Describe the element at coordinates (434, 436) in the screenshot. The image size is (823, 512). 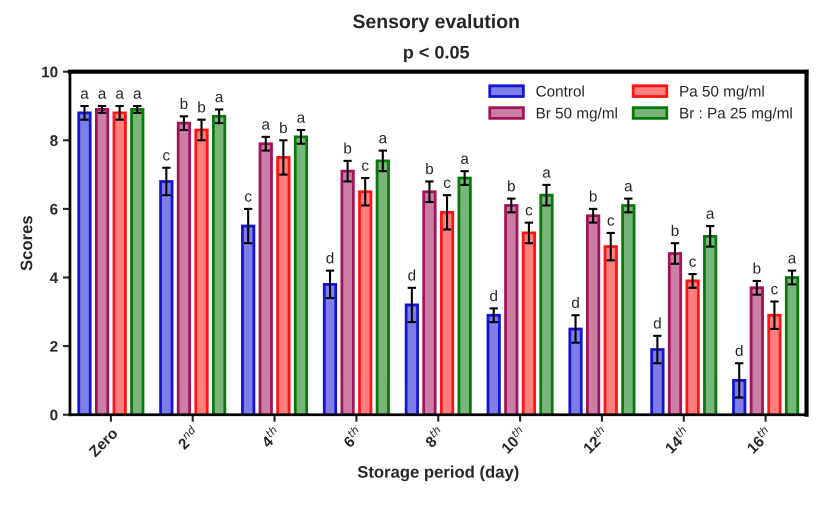
I see `x-tick-label: 8$^{th}$` at that location.